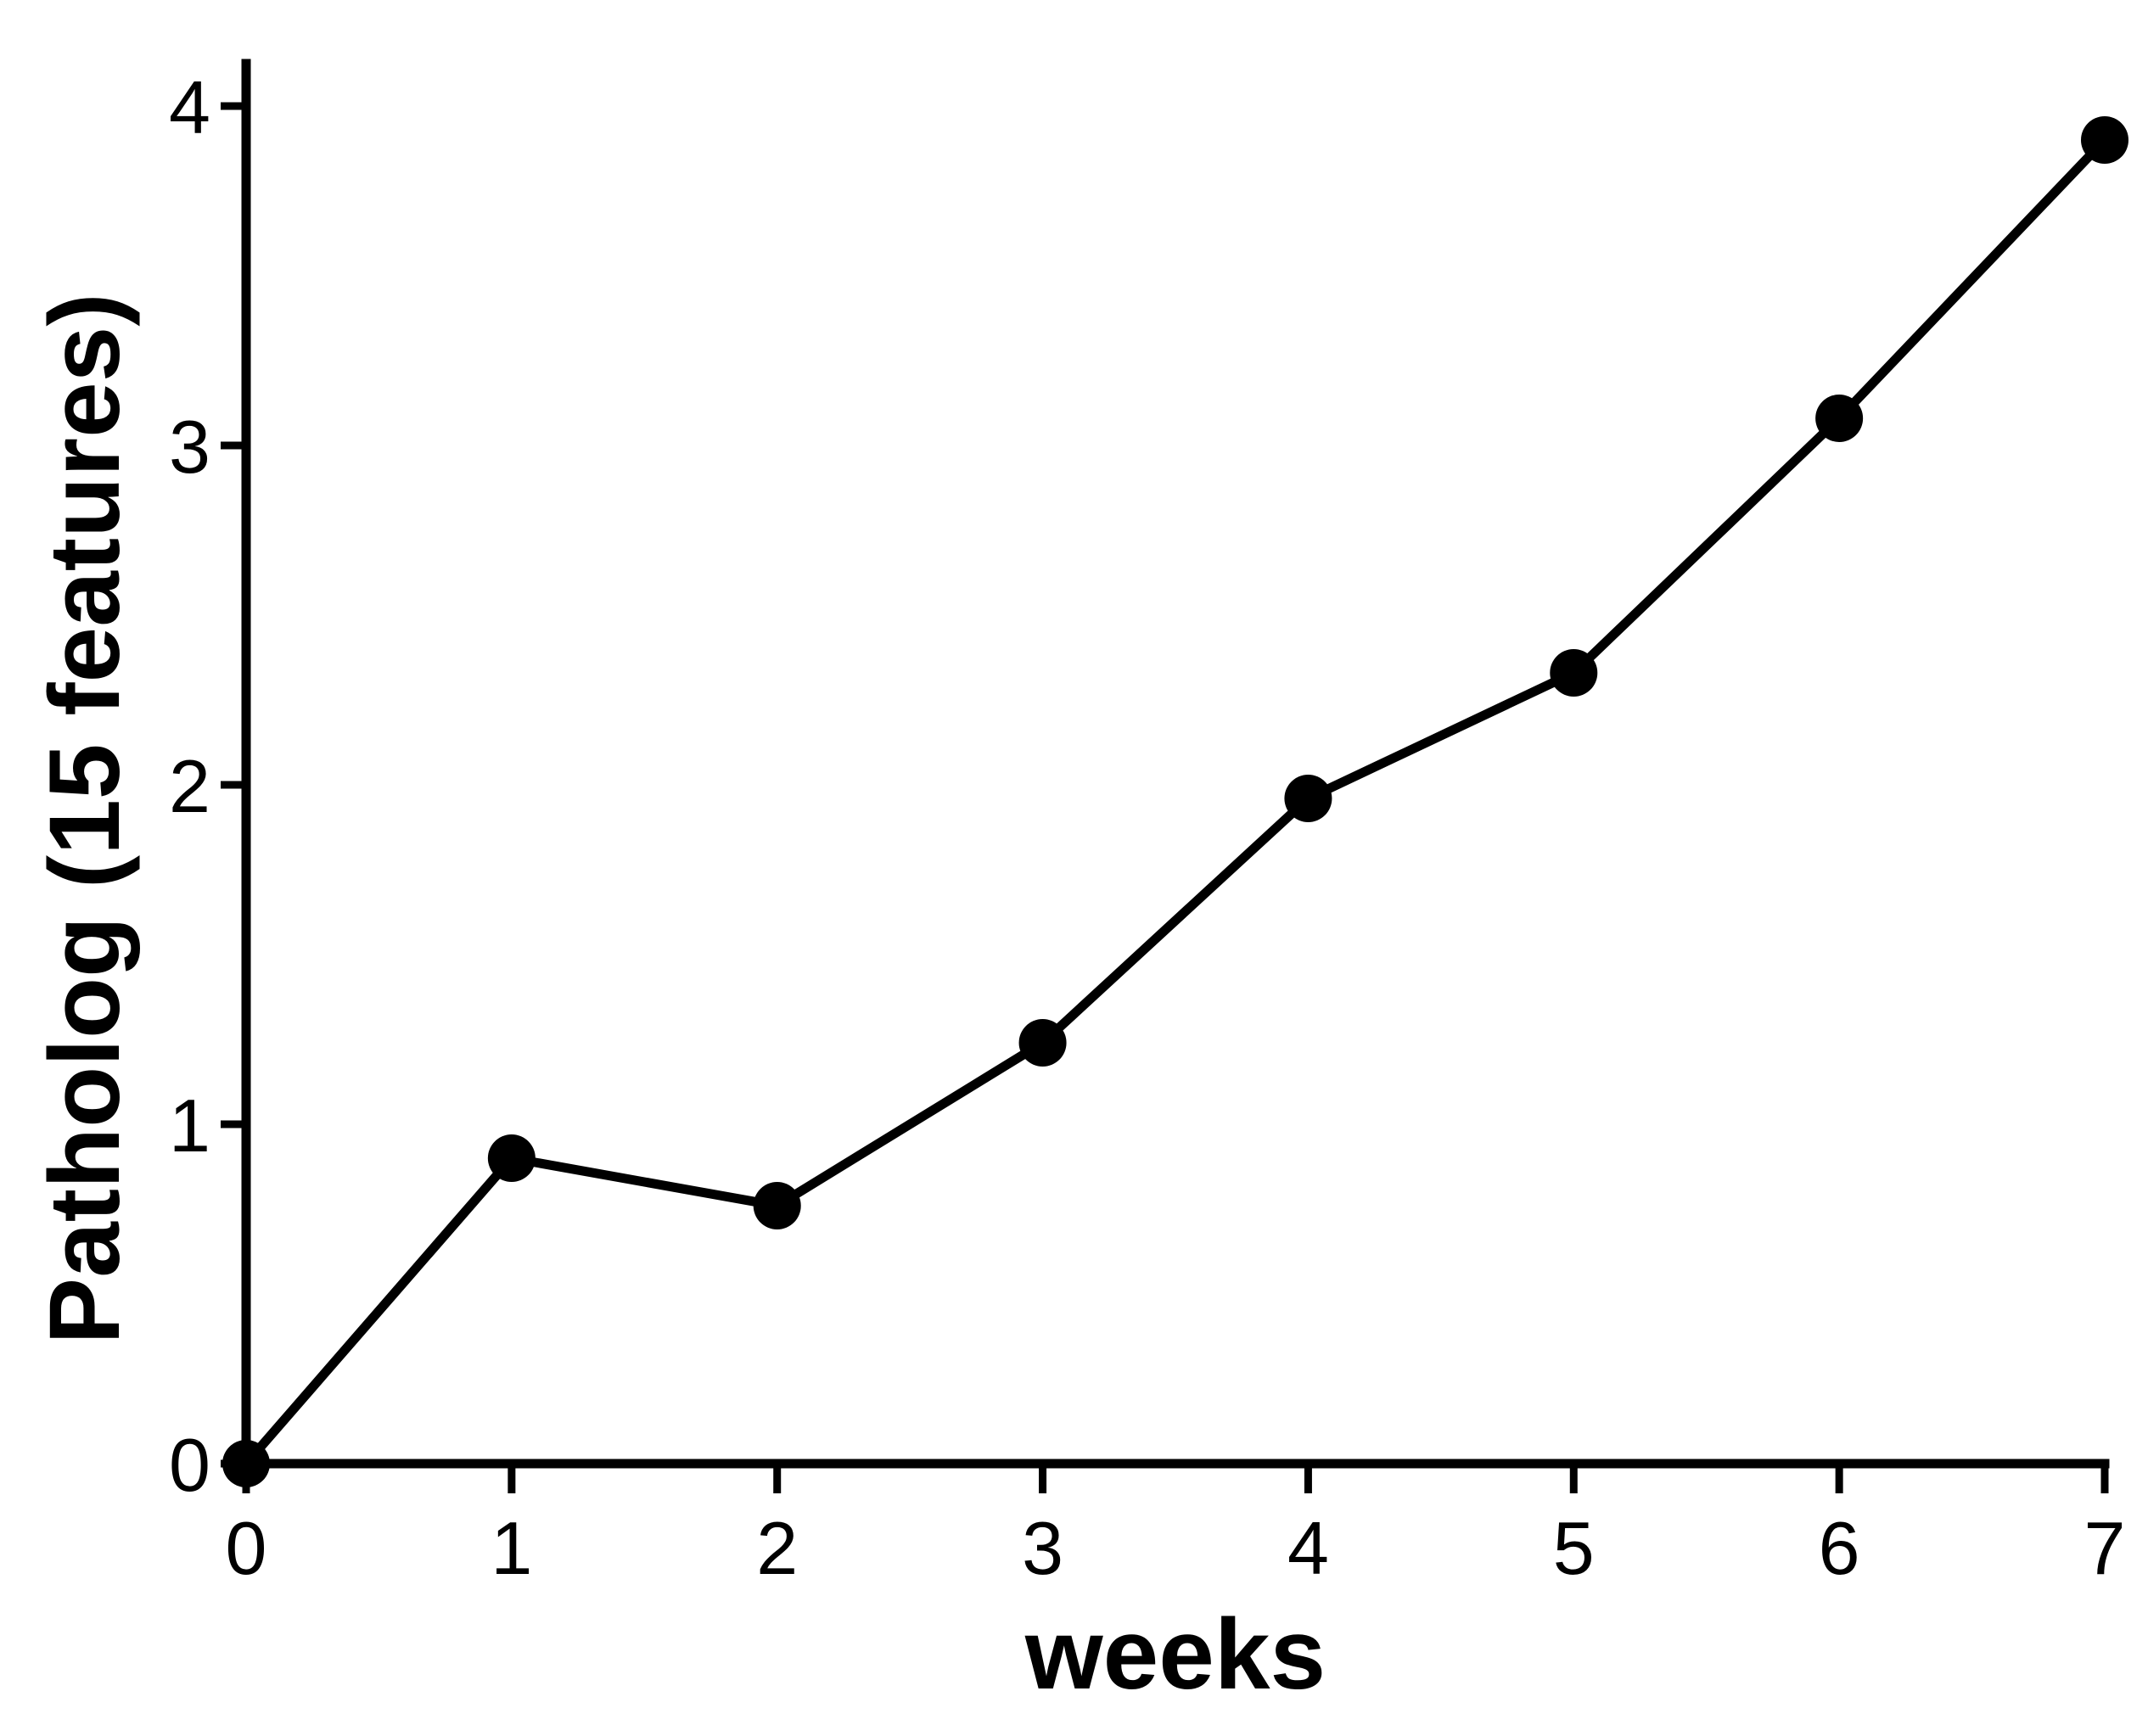  What do you see at coordinates (512, 1548) in the screenshot?
I see `x-tick-label: 1` at bounding box center [512, 1548].